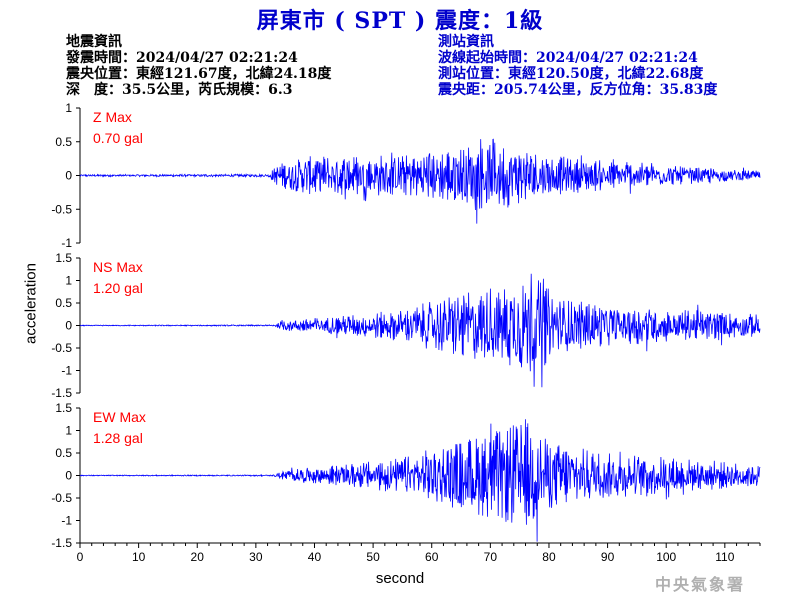 The height and width of the screenshot is (600, 800). Describe the element at coordinates (179, 90) in the screenshot. I see `depth-magnitude: 深 度：35.5公里，芮氏規模：6.3` at that location.